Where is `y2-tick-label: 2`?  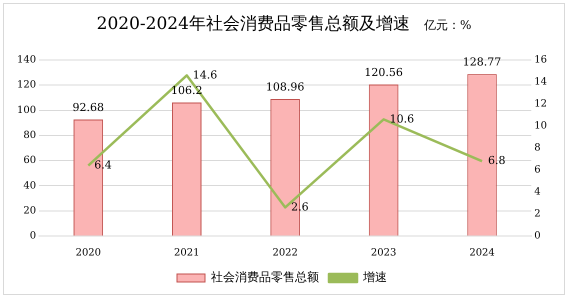 y2-tick-label: 2 is located at coordinates (537, 214).